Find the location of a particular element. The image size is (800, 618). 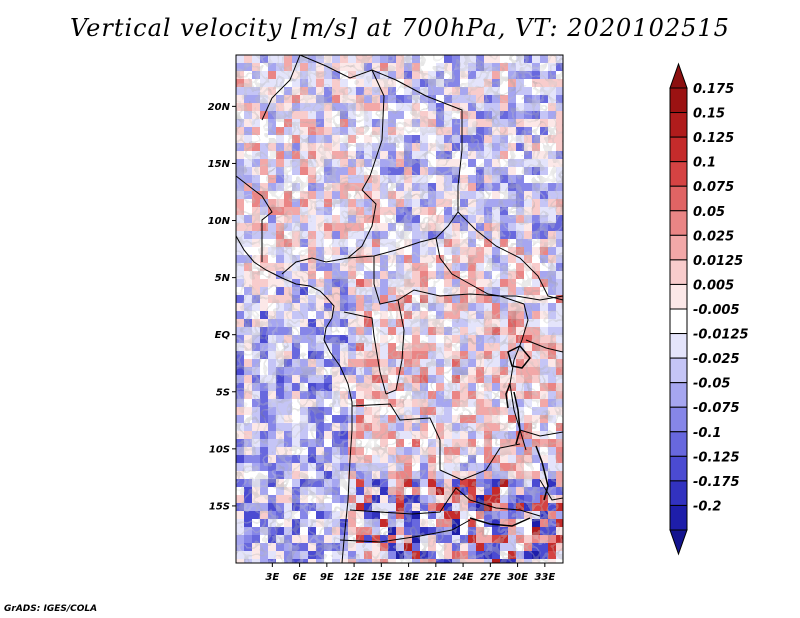

colorbar-label: -0.125 is located at coordinates (716, 457).